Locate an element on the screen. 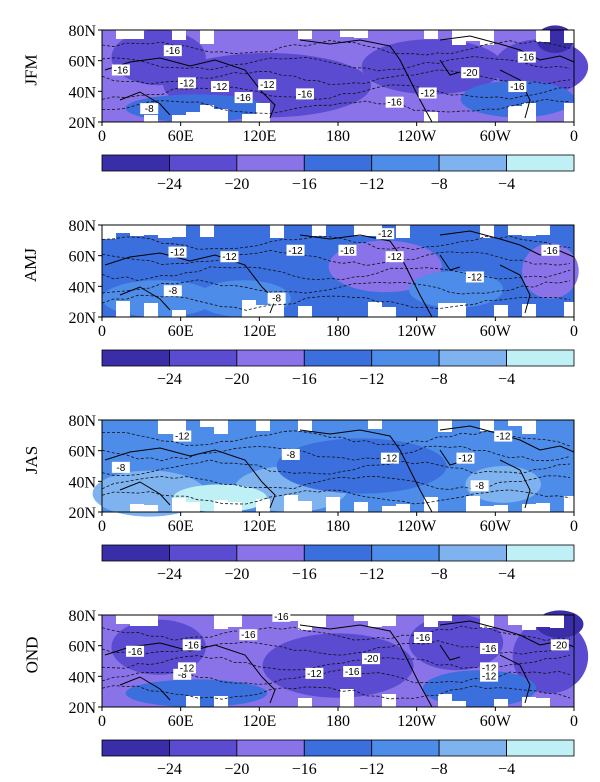 The image size is (600, 782). contour-label-text: -20 is located at coordinates (371, 659).